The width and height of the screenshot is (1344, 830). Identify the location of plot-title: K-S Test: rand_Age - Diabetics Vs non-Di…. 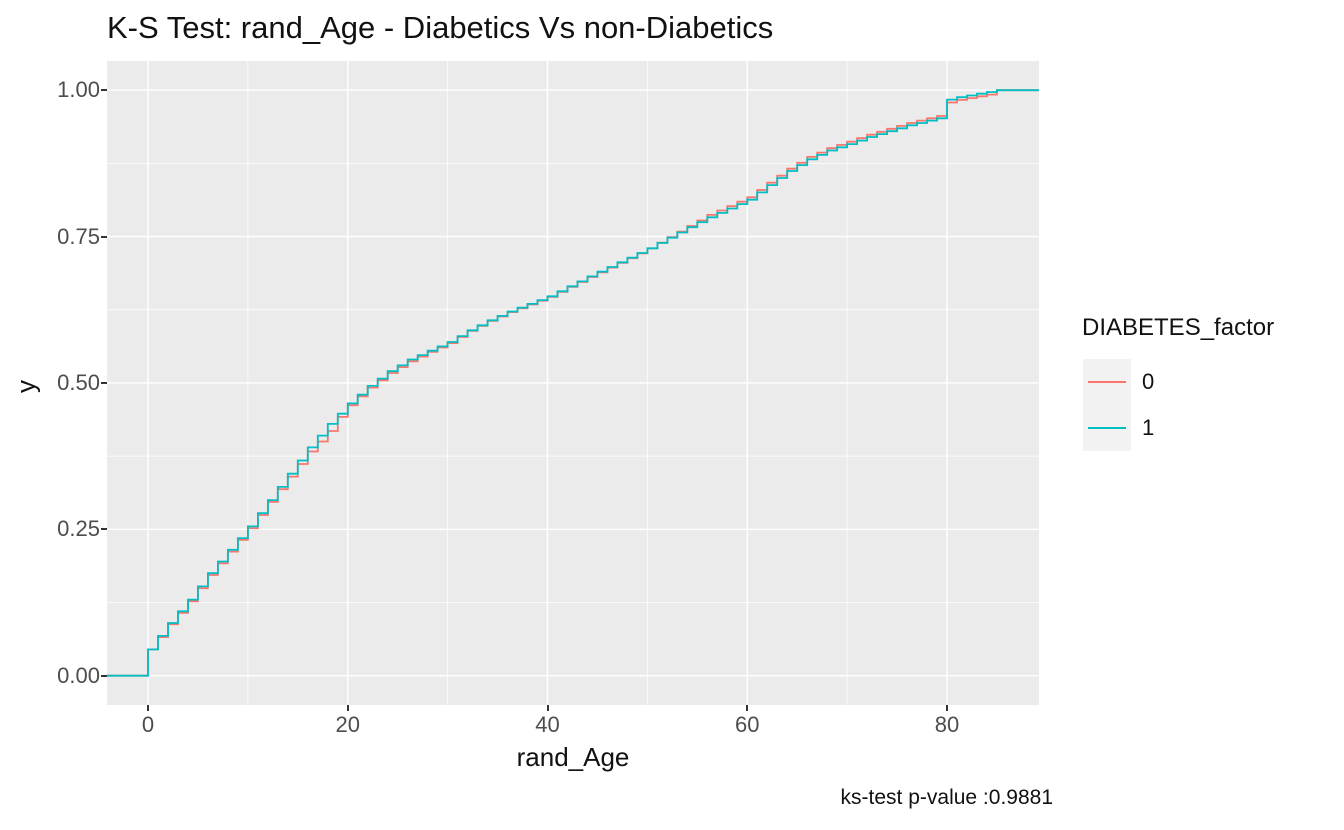
(440, 27).